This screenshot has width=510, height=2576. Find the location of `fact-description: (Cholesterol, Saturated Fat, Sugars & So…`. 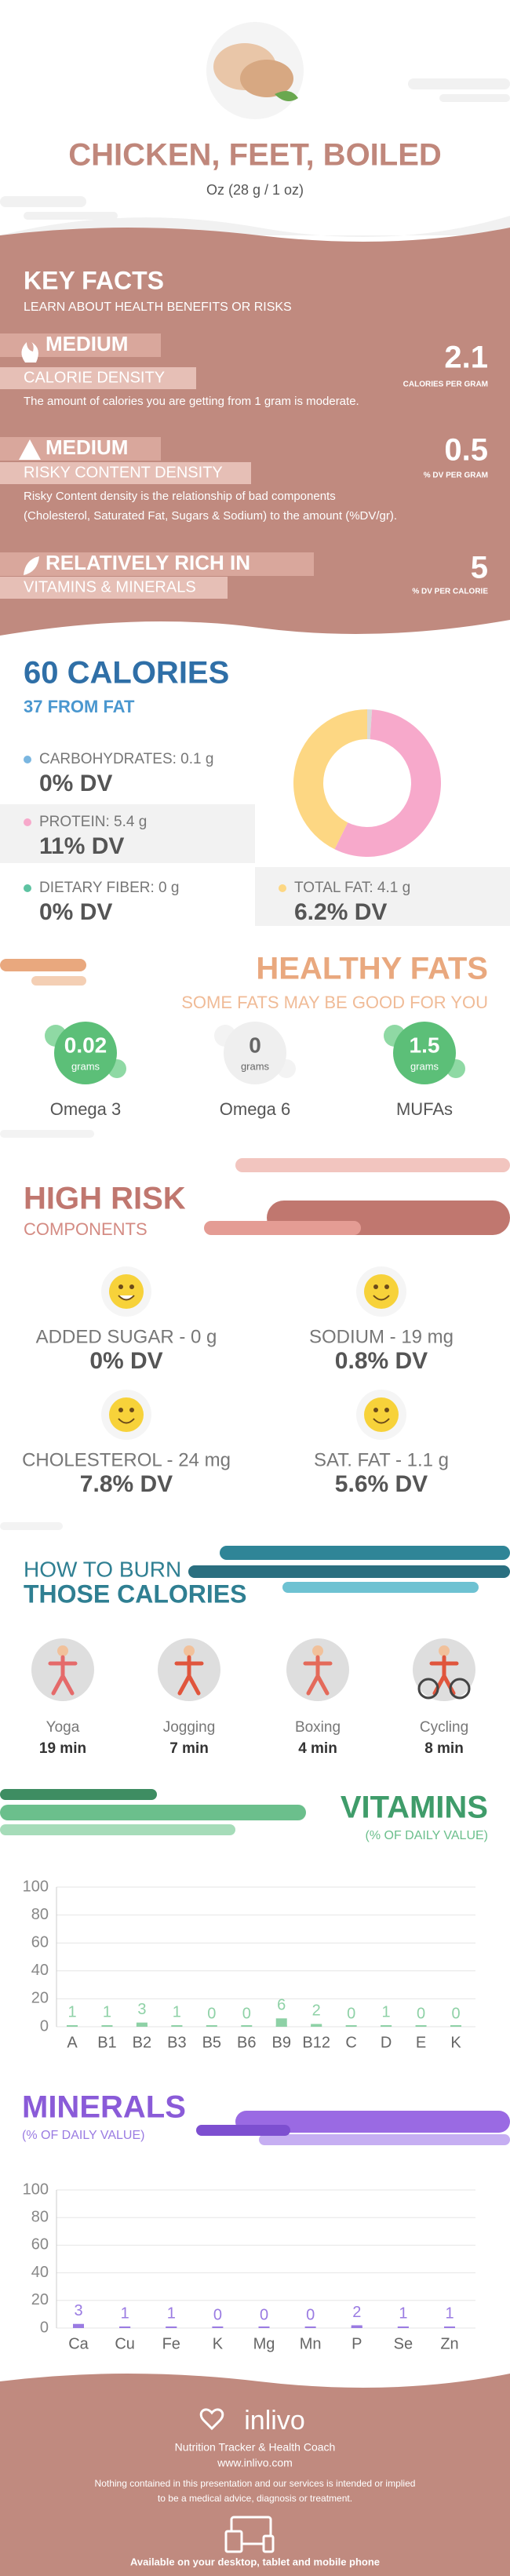

fact-description: (Cholesterol, Saturated Fat, Sugars & So… is located at coordinates (210, 516).